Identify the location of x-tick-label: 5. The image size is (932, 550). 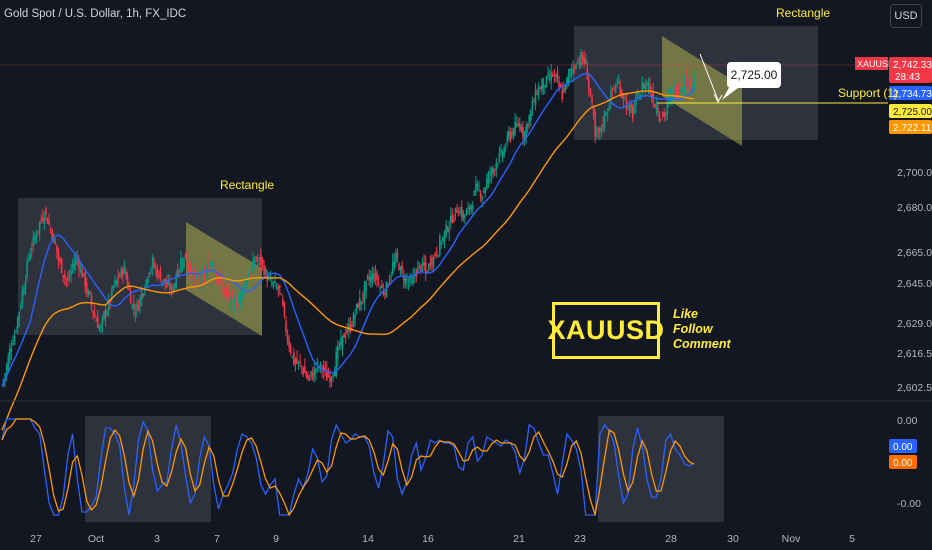
(852, 539).